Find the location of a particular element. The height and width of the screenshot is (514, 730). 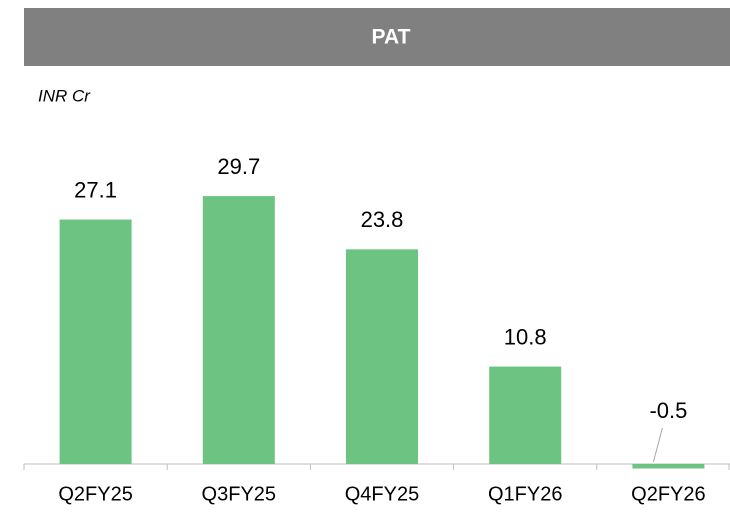

data-label: 23.8 is located at coordinates (382, 219).